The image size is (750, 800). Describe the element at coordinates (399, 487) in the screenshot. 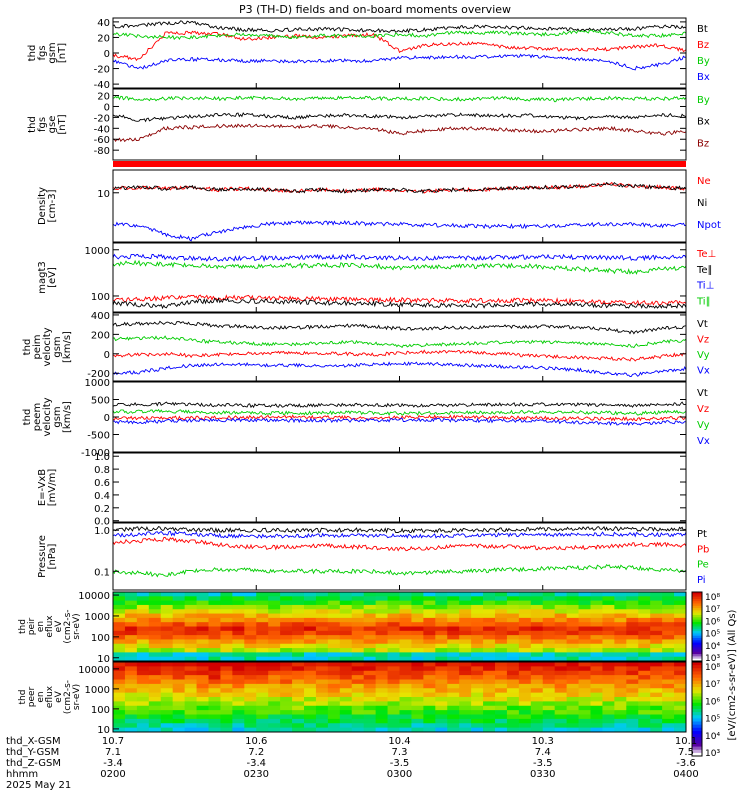

I see `panel-frame-efield` at that location.